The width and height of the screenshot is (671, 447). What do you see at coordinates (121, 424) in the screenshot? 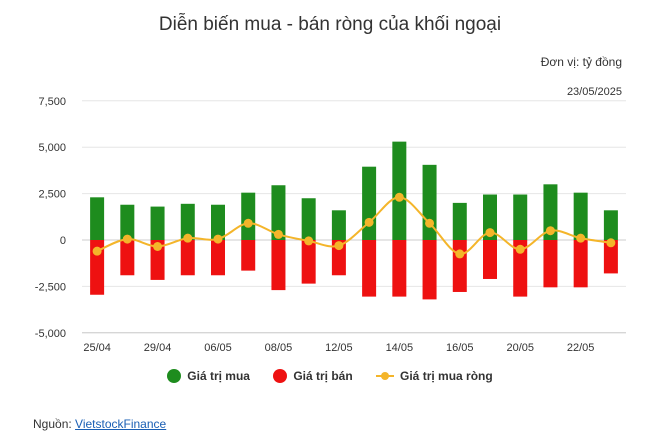
I see `source-link: VietstockFinance` at bounding box center [121, 424].